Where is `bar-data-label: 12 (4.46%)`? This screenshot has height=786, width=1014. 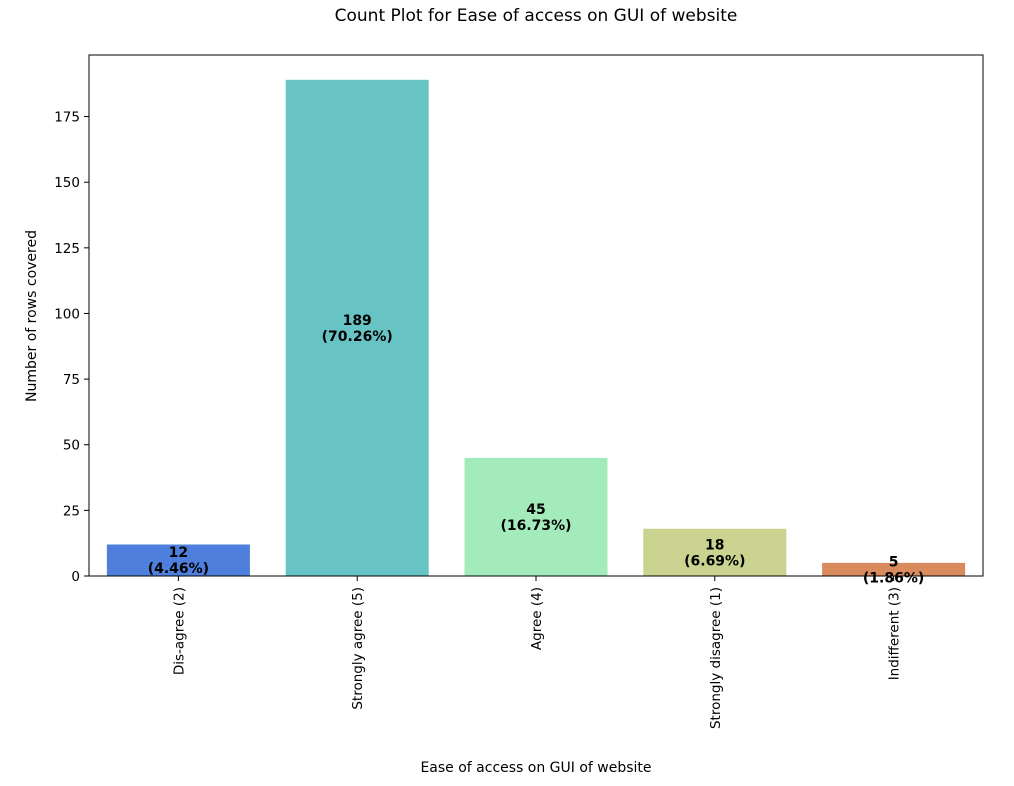
bar-data-label: 12 (4.46%) is located at coordinates (178, 561).